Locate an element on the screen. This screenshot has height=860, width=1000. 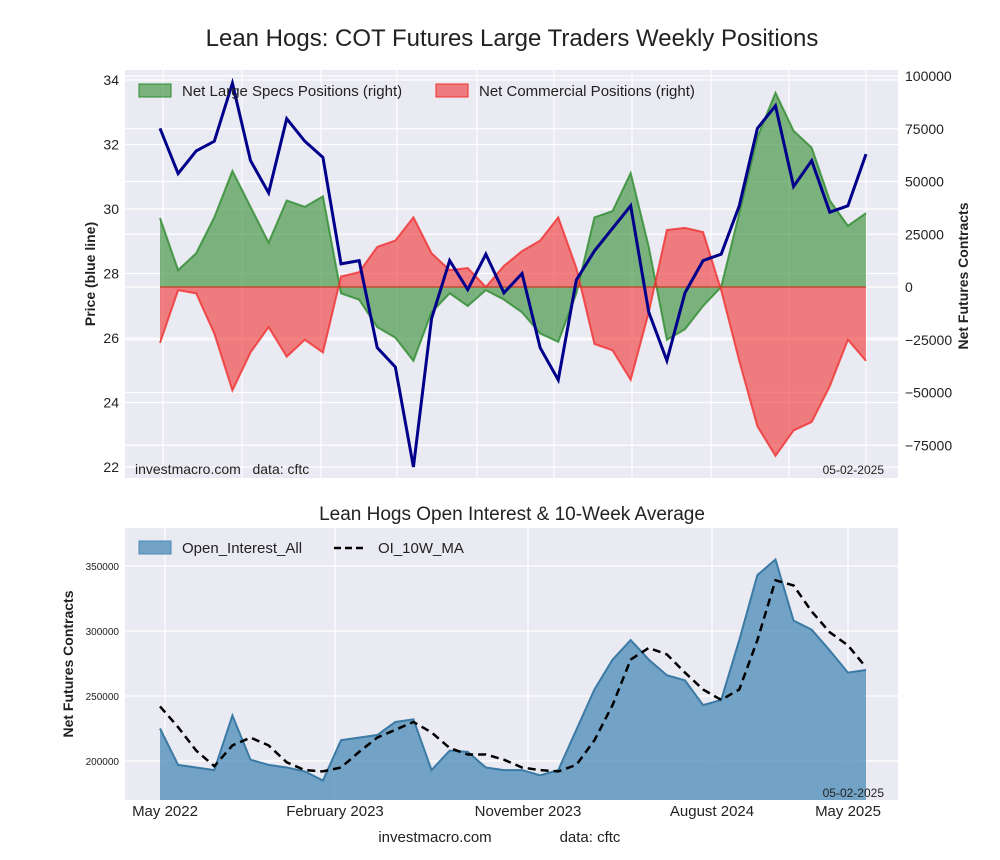
bottom-x-tick-label: May 2025 is located at coordinates (848, 811).